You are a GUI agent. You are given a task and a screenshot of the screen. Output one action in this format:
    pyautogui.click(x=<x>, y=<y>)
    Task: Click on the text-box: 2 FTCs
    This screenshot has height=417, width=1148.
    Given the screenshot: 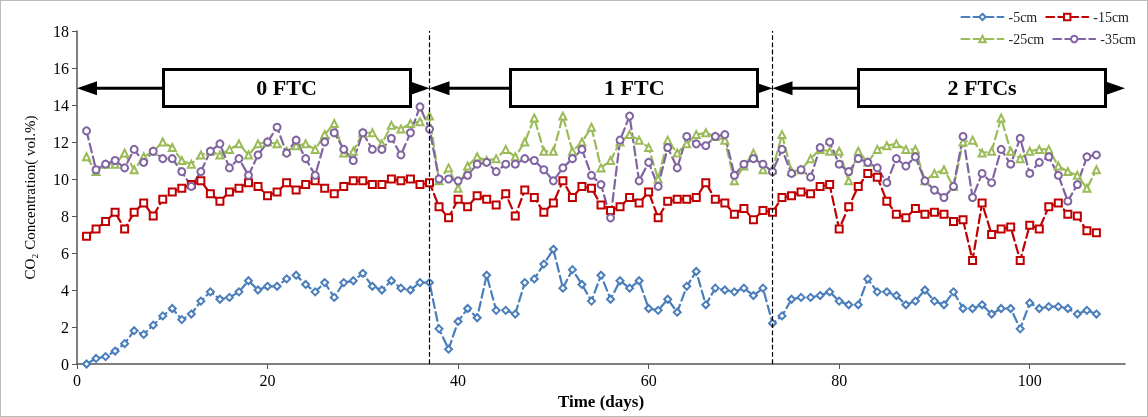 What is the action you would take?
    pyautogui.click(x=982, y=88)
    